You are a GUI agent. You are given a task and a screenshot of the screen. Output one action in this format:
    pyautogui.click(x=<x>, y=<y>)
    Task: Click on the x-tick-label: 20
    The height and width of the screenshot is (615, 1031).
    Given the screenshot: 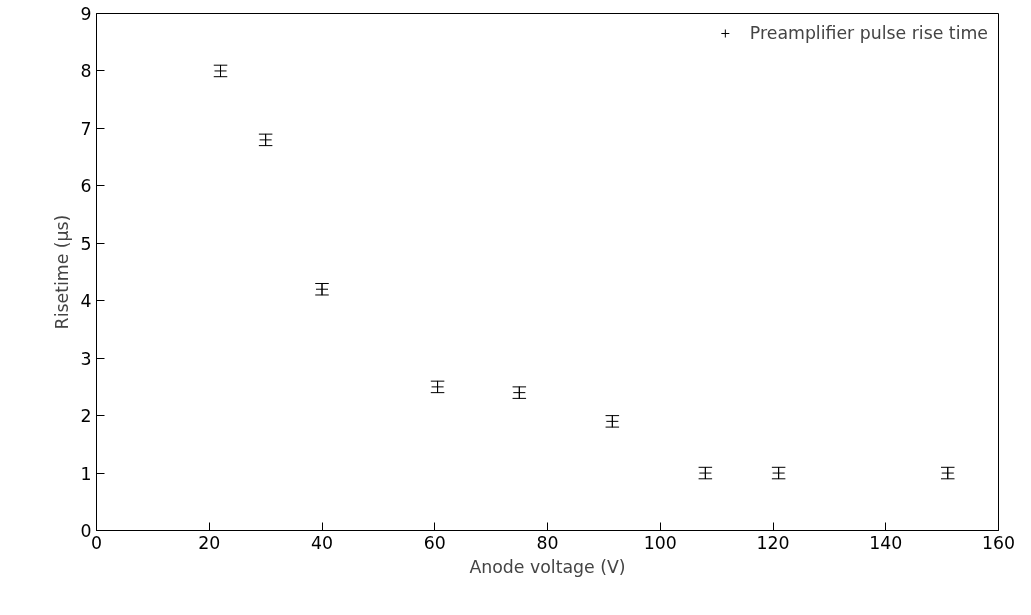 What is the action you would take?
    pyautogui.click(x=209, y=542)
    